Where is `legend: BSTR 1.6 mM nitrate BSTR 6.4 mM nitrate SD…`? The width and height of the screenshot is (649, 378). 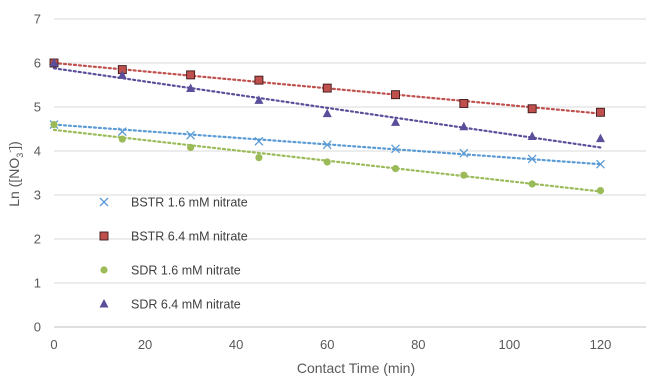 legend: BSTR 1.6 mM nitrate BSTR 6.4 mM nitrate SD… is located at coordinates (173, 254).